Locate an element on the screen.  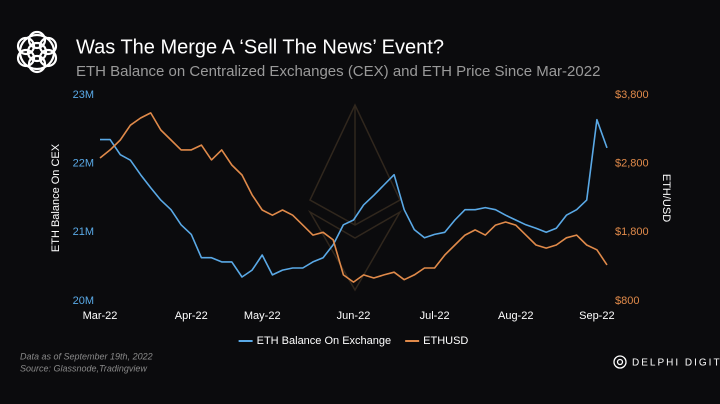
y2-tick-label: $2,800 is located at coordinates (632, 164).